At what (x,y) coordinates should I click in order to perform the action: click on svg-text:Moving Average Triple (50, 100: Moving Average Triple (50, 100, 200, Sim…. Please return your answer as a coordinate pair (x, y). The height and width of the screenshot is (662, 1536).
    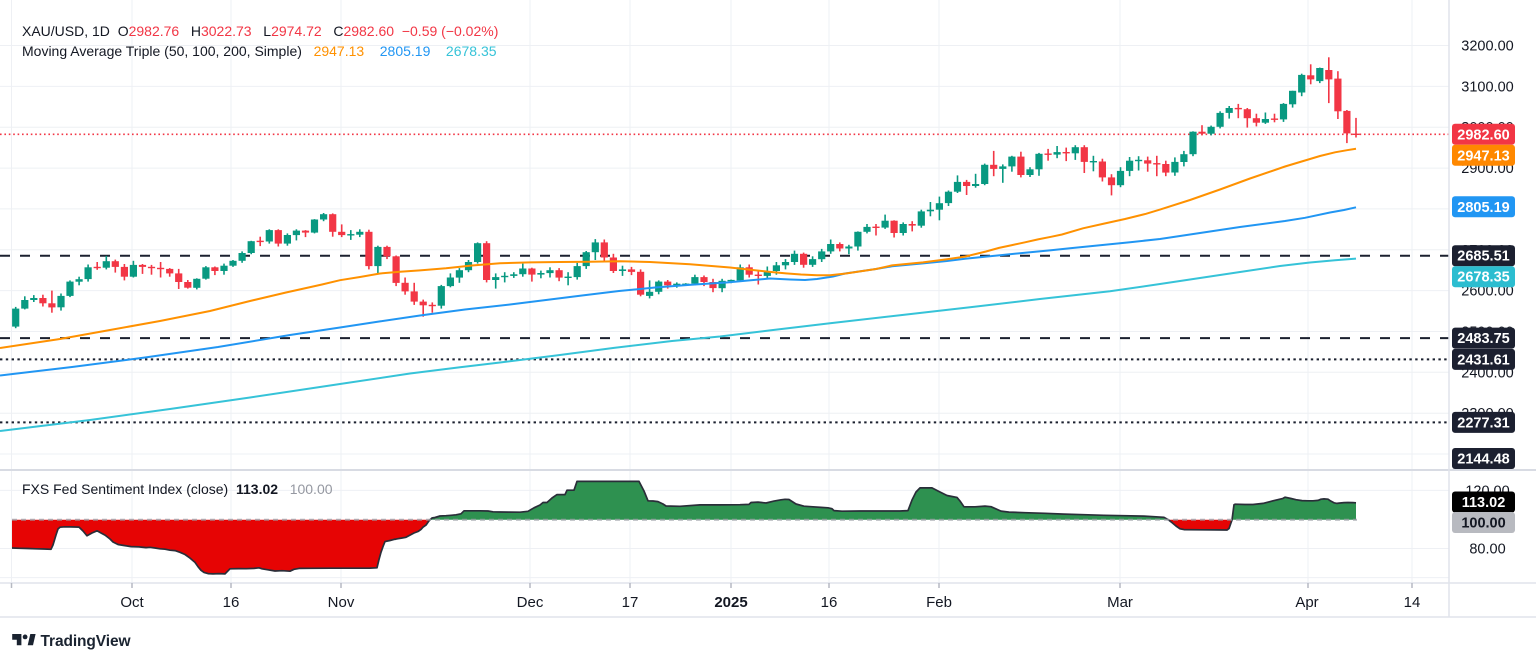
    Looking at the image, I should click on (259, 51).